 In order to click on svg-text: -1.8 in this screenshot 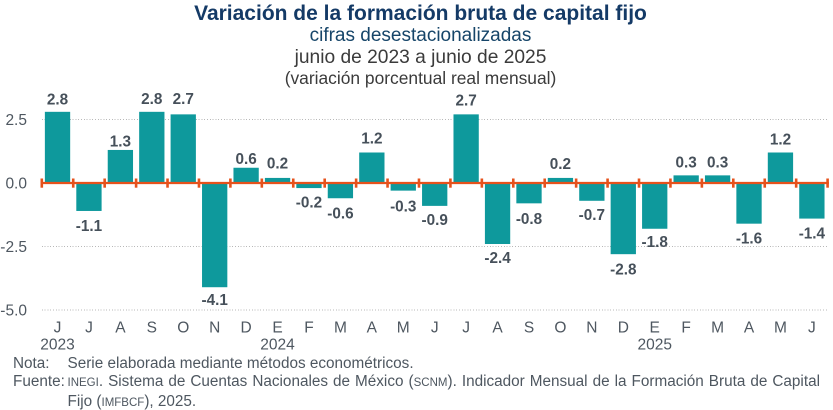, I will do `click(655, 242)`.